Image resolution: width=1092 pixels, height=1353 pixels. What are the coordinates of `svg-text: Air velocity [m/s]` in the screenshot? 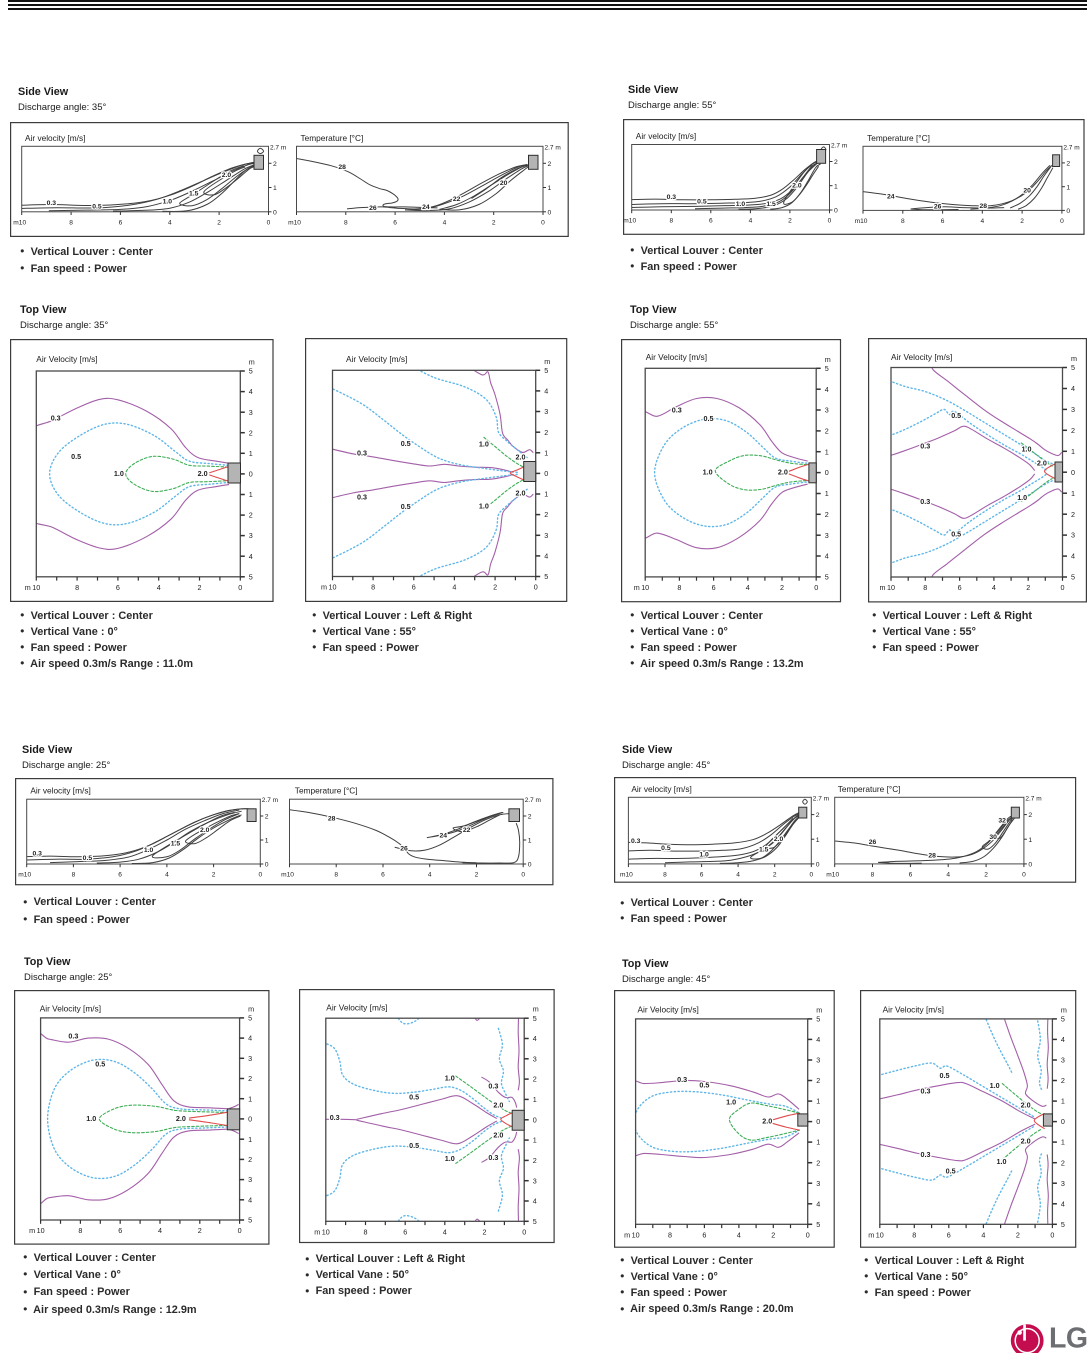 It's located at (55, 137).